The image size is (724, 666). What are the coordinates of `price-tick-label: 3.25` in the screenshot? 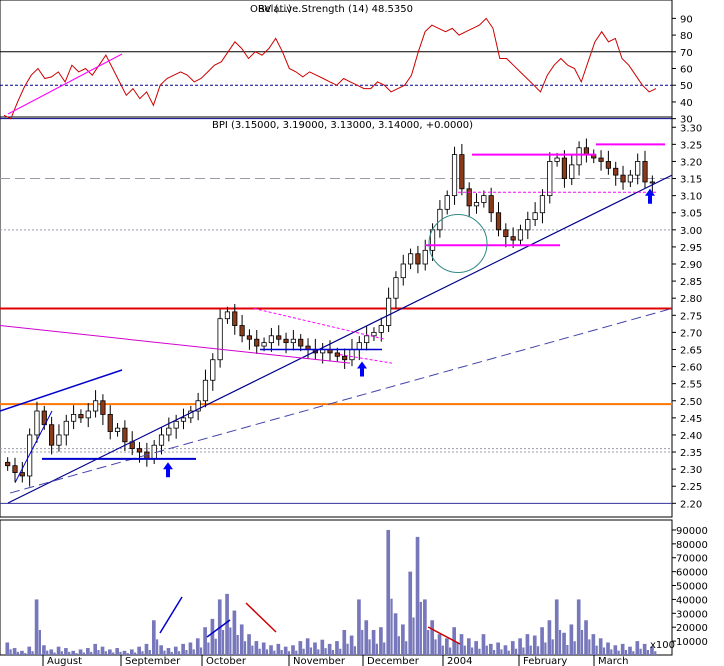 It's located at (691, 145).